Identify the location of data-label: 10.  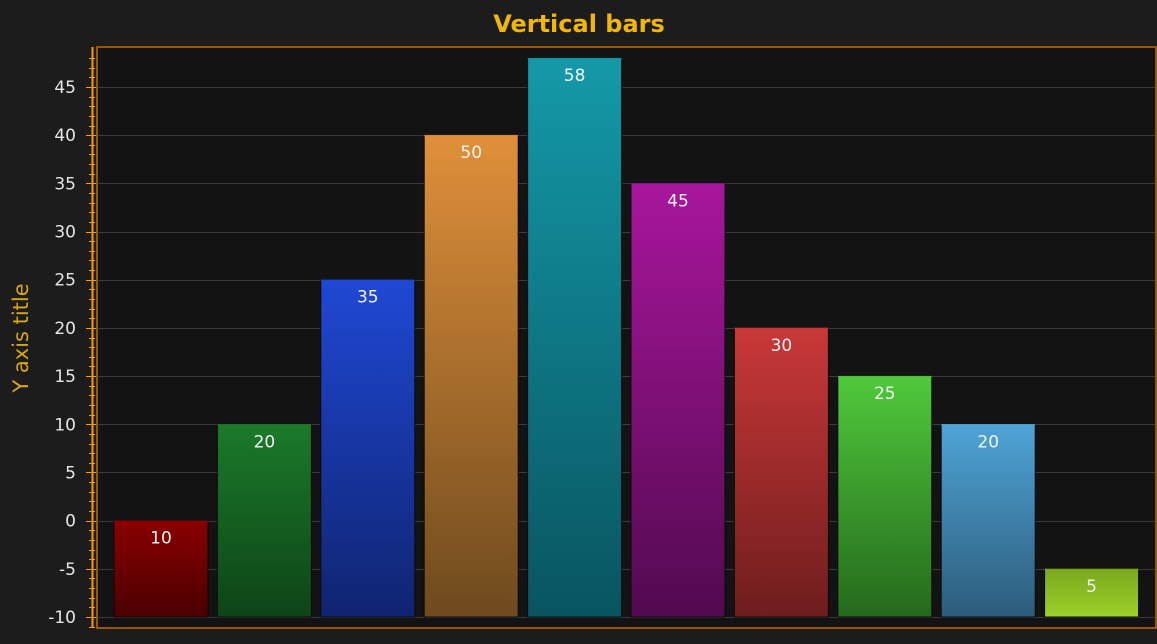
(161, 539).